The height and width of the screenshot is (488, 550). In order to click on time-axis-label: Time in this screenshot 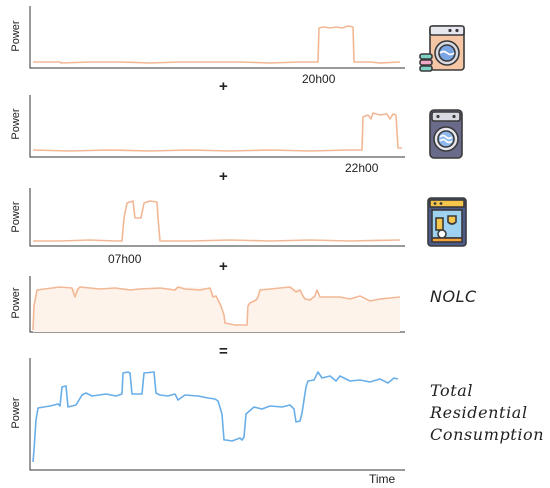, I will do `click(382, 479)`.